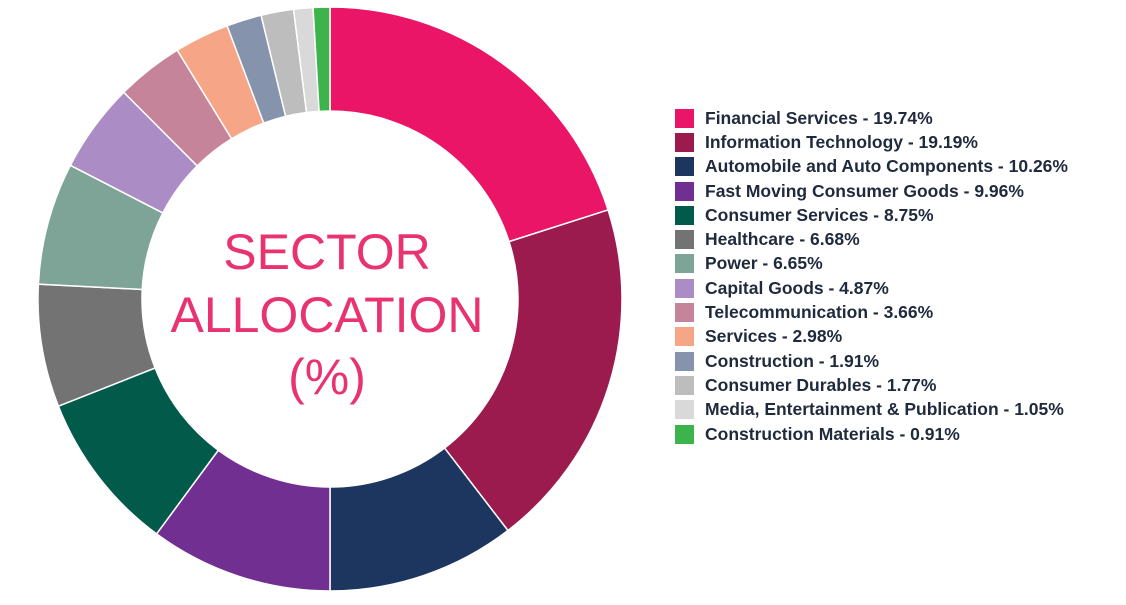 The image size is (1126, 605). I want to click on legend-label: Power - 6.65%, so click(764, 263).